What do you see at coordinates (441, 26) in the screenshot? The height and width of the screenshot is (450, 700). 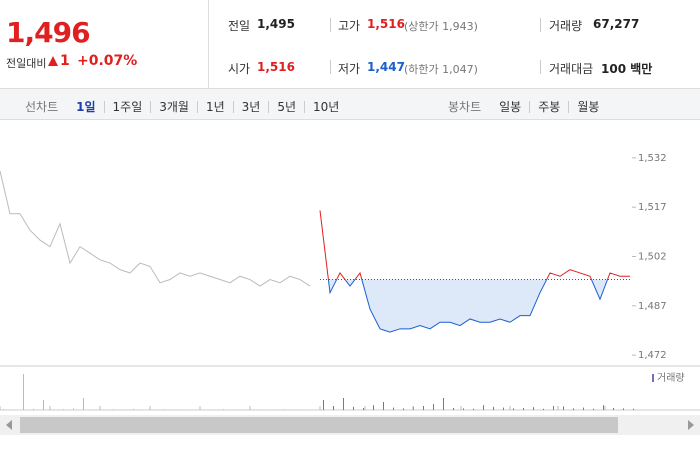 I see `stat-note: (상한가 1,943)` at bounding box center [441, 26].